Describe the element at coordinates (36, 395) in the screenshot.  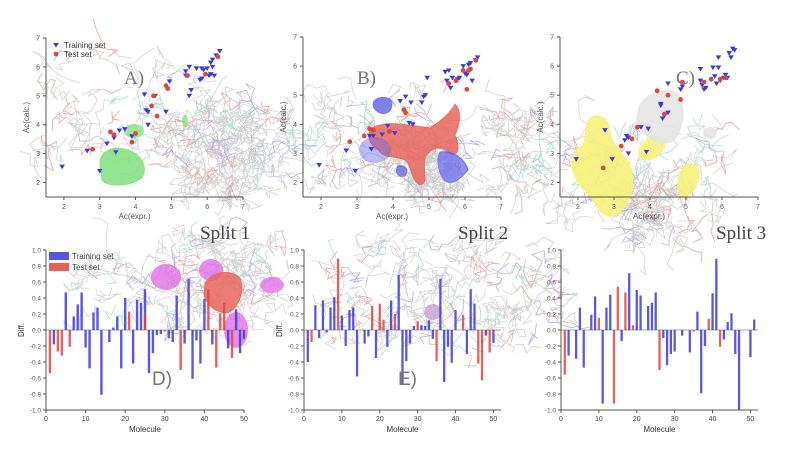
I see `y-tick-label: -0.8` at that location.